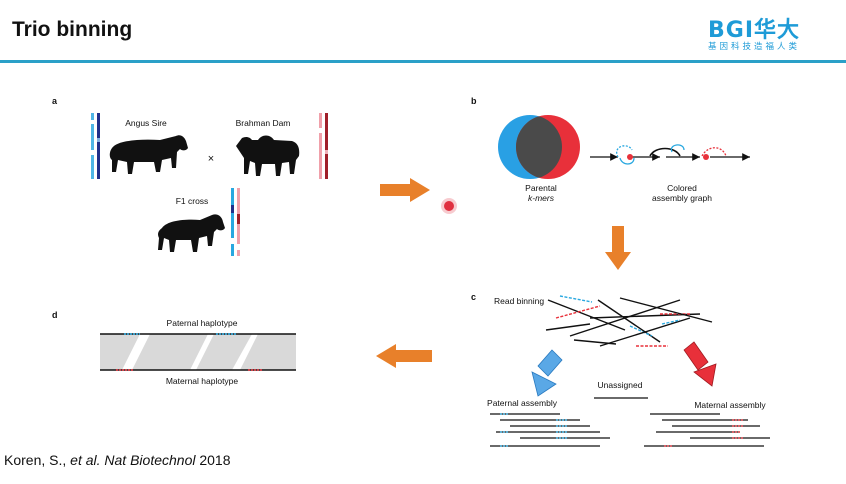 This screenshot has width=846, height=484. What do you see at coordinates (474, 101) in the screenshot?
I see `panel-b-letter: b` at bounding box center [474, 101].